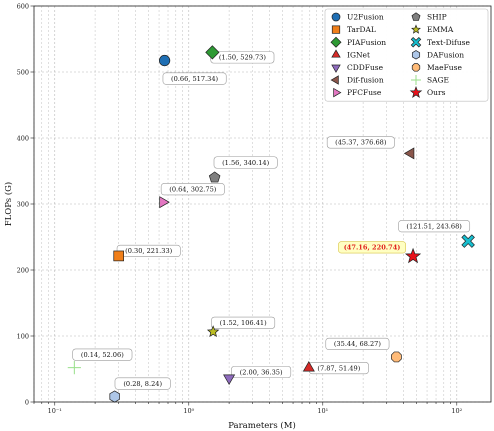 This screenshot has width=494, height=431. I want to click on data-point-tardal, so click(118, 256).